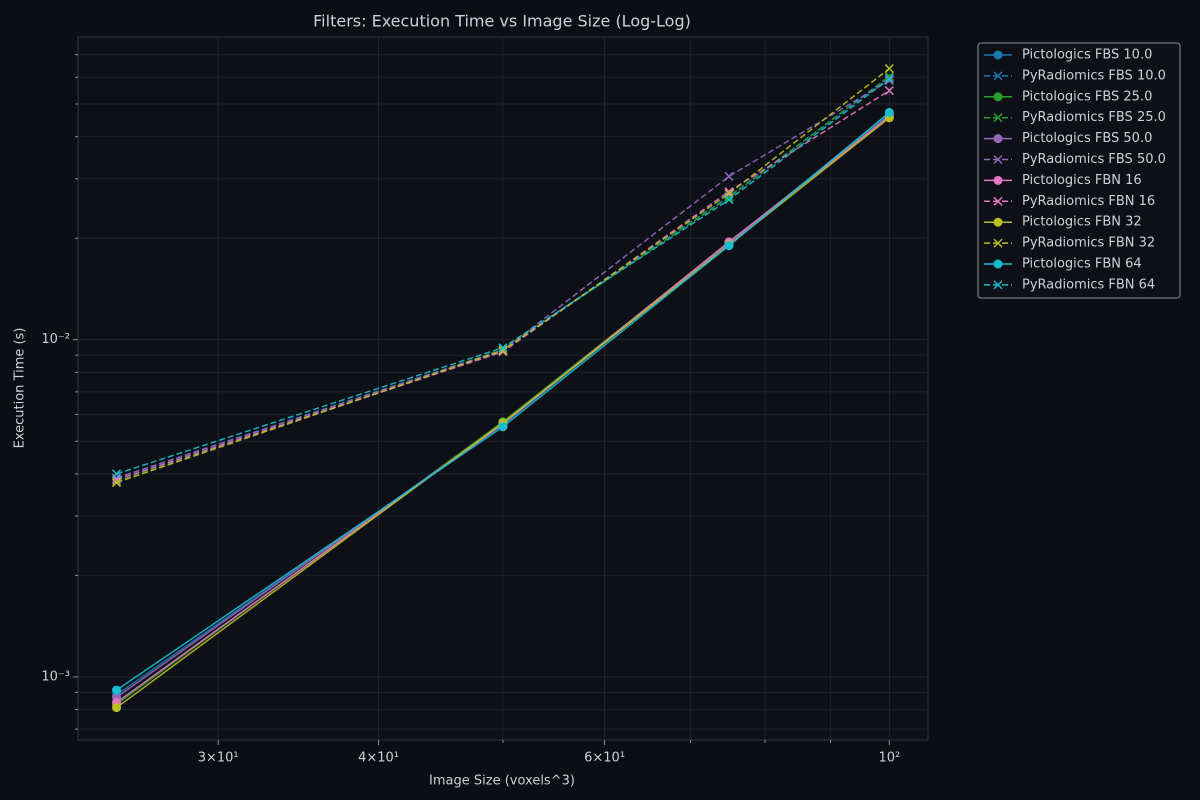 The image size is (1200, 800). Describe the element at coordinates (1082, 180) in the screenshot. I see `legend-label: Pictologics FBN 16` at that location.